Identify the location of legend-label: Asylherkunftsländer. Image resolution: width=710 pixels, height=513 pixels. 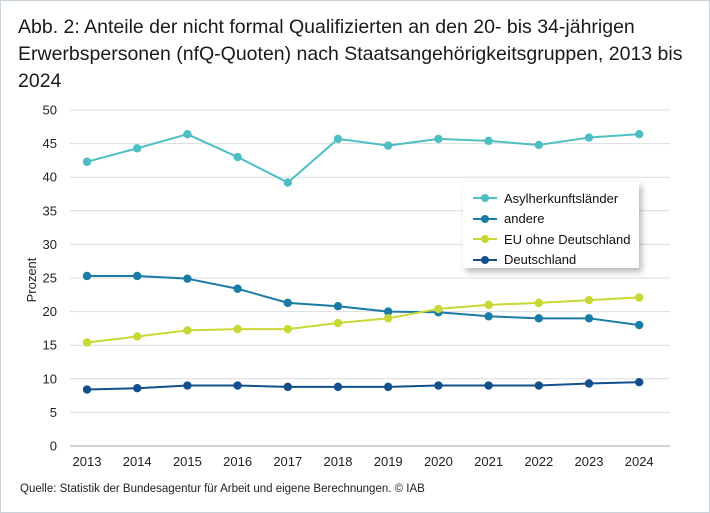
(561, 198).